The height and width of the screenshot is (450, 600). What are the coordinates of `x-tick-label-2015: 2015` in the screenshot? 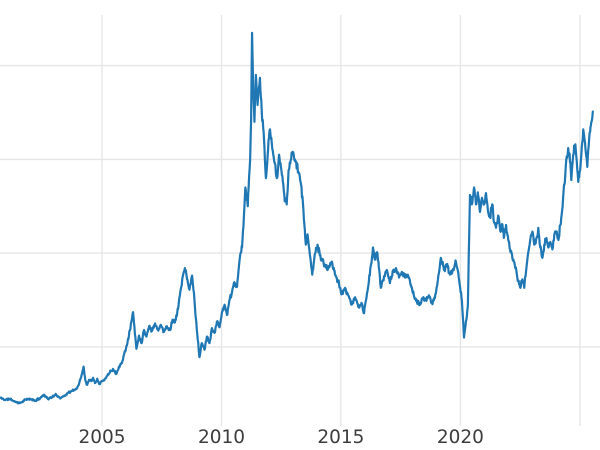 It's located at (340, 437).